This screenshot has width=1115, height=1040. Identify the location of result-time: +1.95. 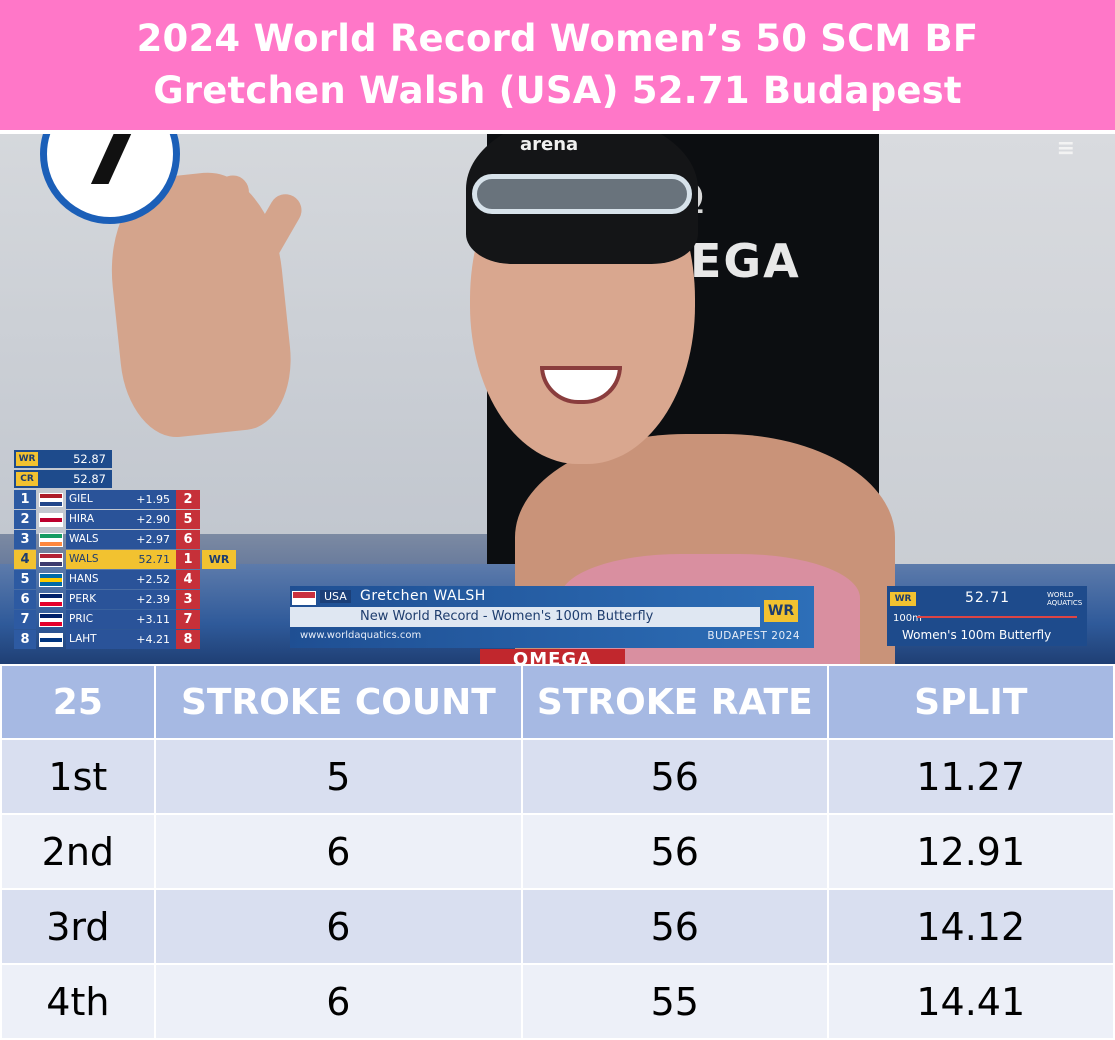
(145, 499).